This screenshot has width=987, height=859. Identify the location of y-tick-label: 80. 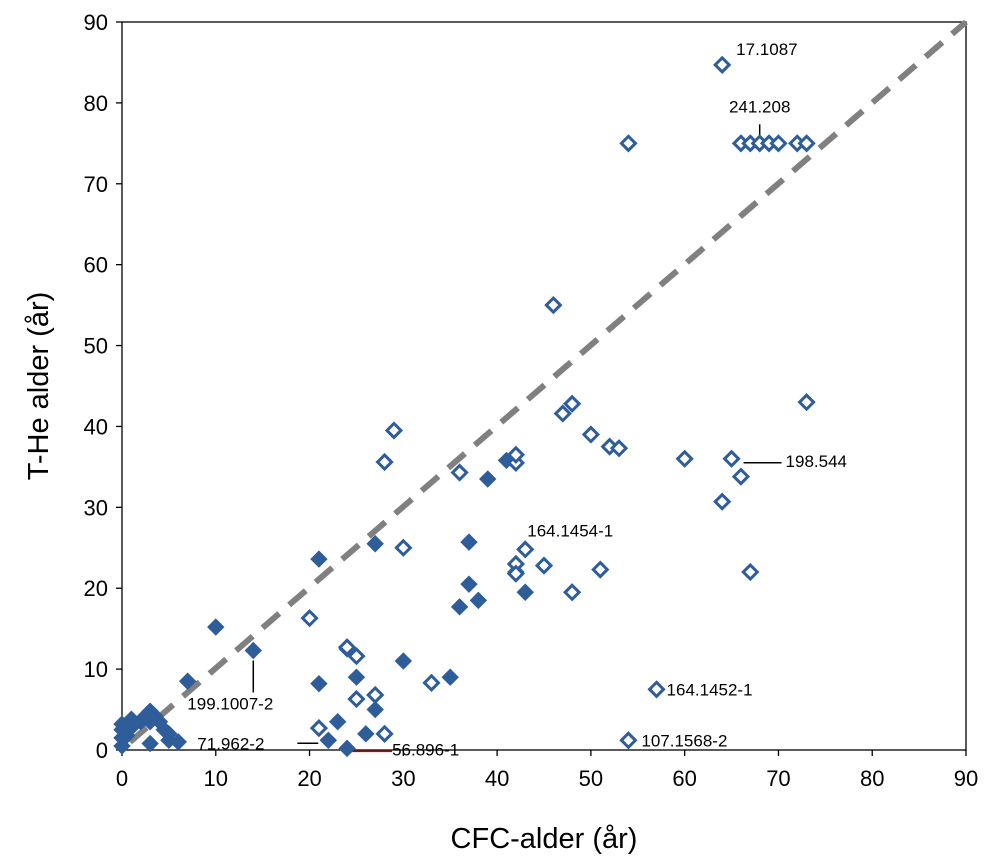
(96, 103).